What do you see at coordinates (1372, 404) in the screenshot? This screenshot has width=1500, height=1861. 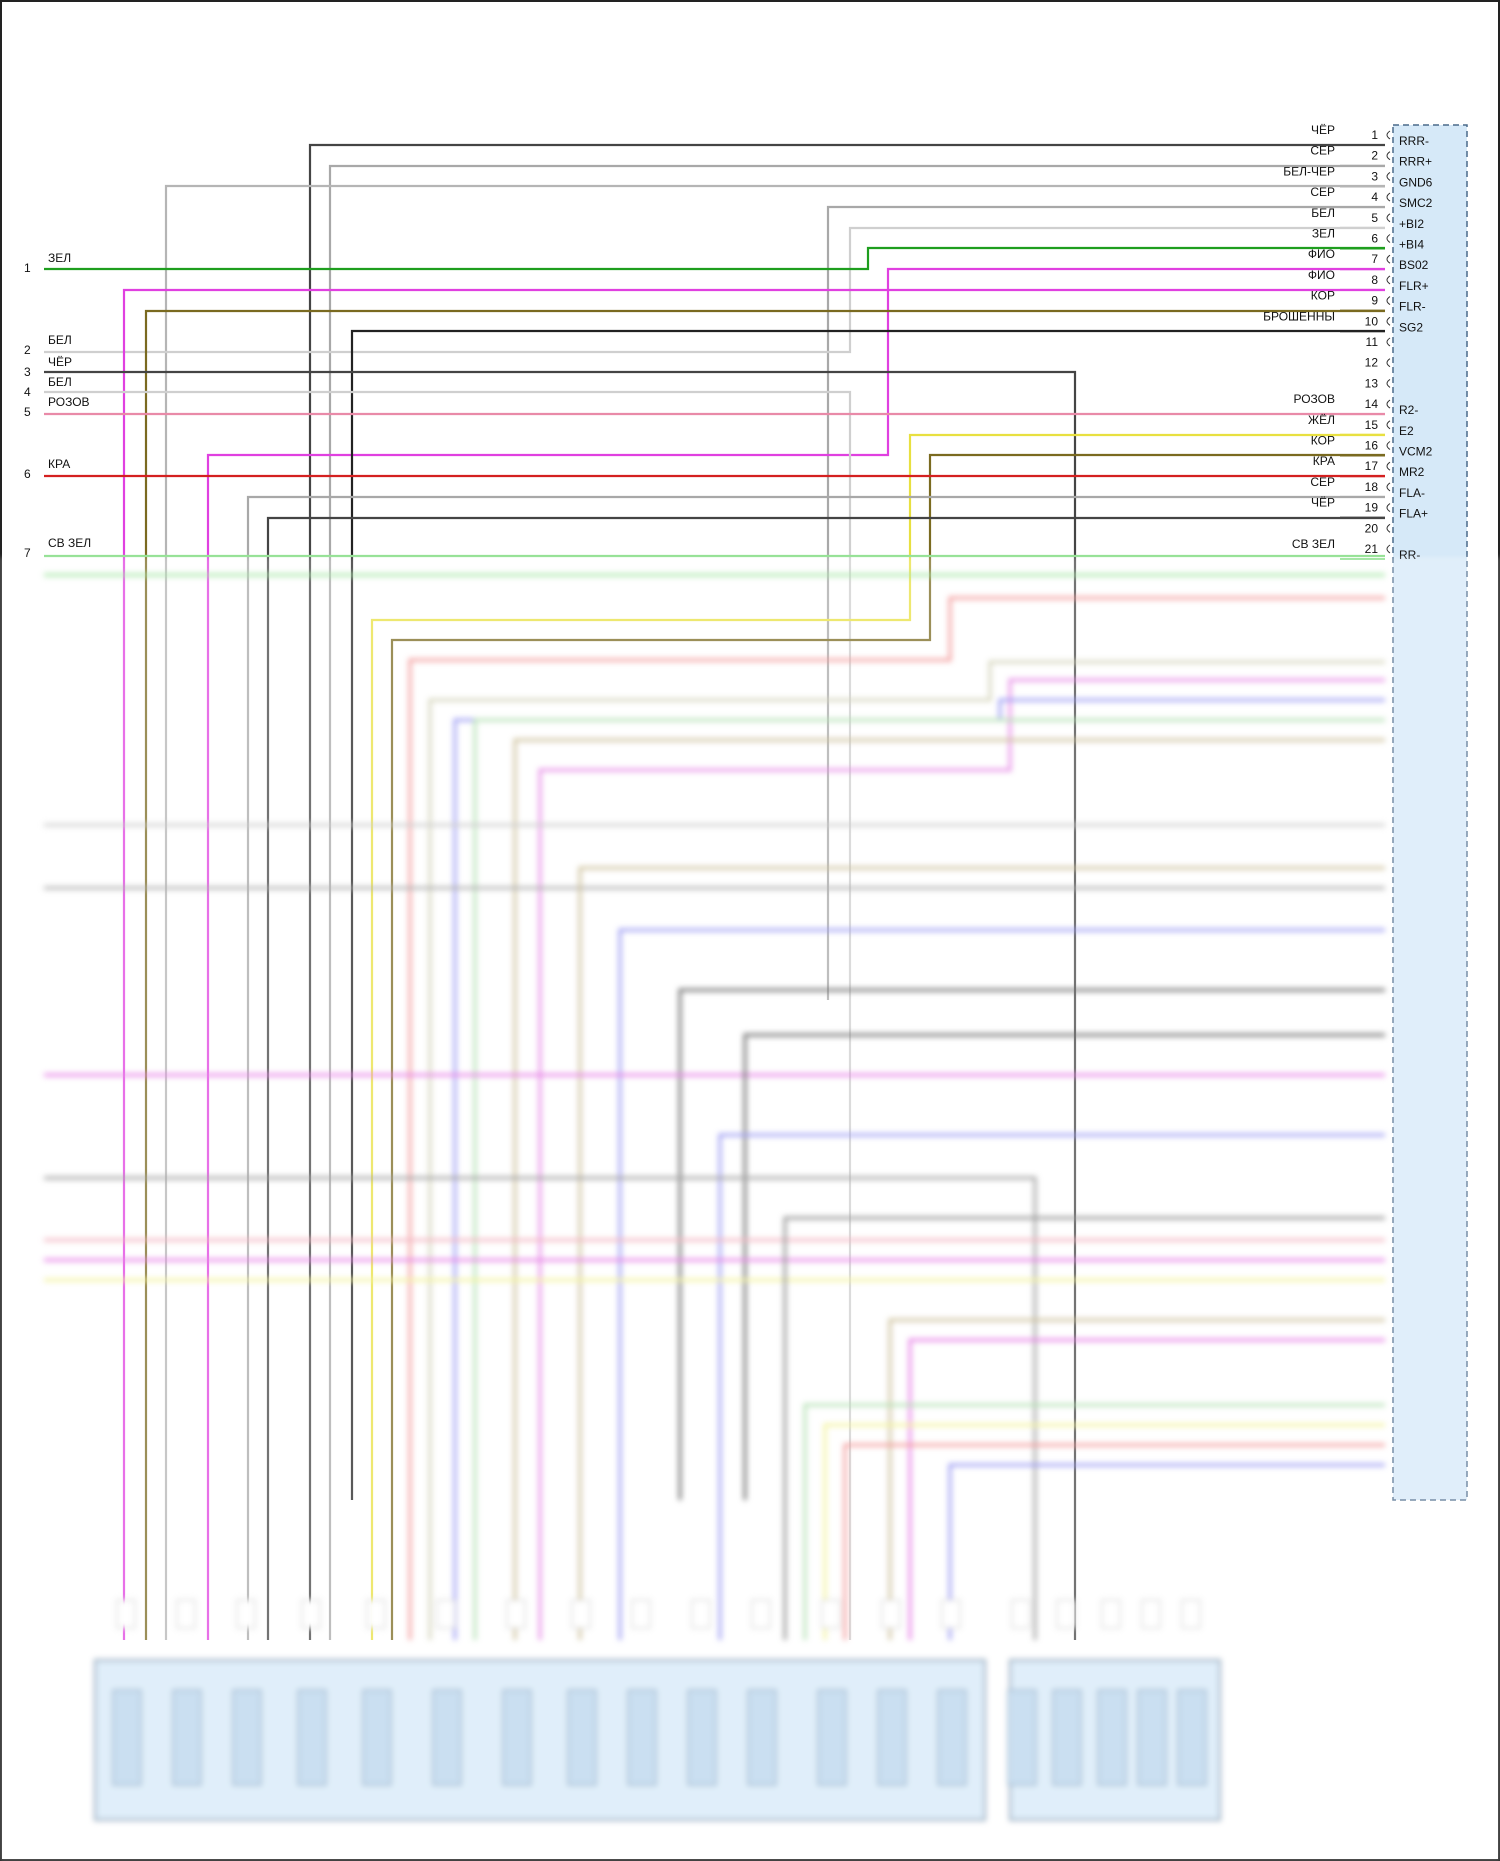 I see `right-pin-number: 14` at bounding box center [1372, 404].